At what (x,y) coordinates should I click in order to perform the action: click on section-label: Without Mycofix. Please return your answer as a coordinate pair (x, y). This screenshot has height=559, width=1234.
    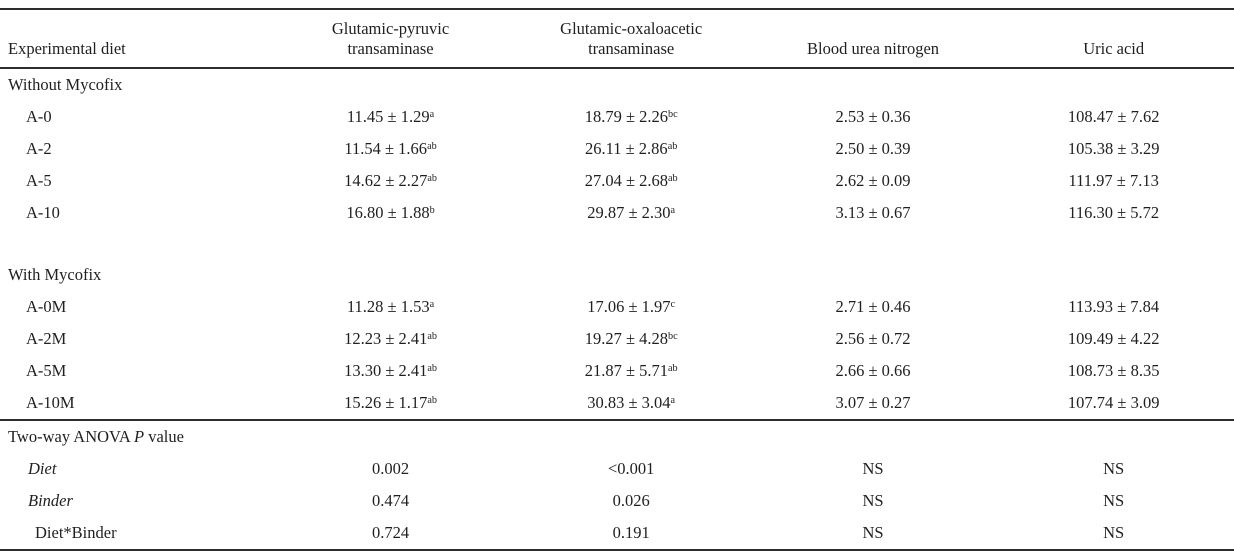
    Looking at the image, I should click on (65, 84).